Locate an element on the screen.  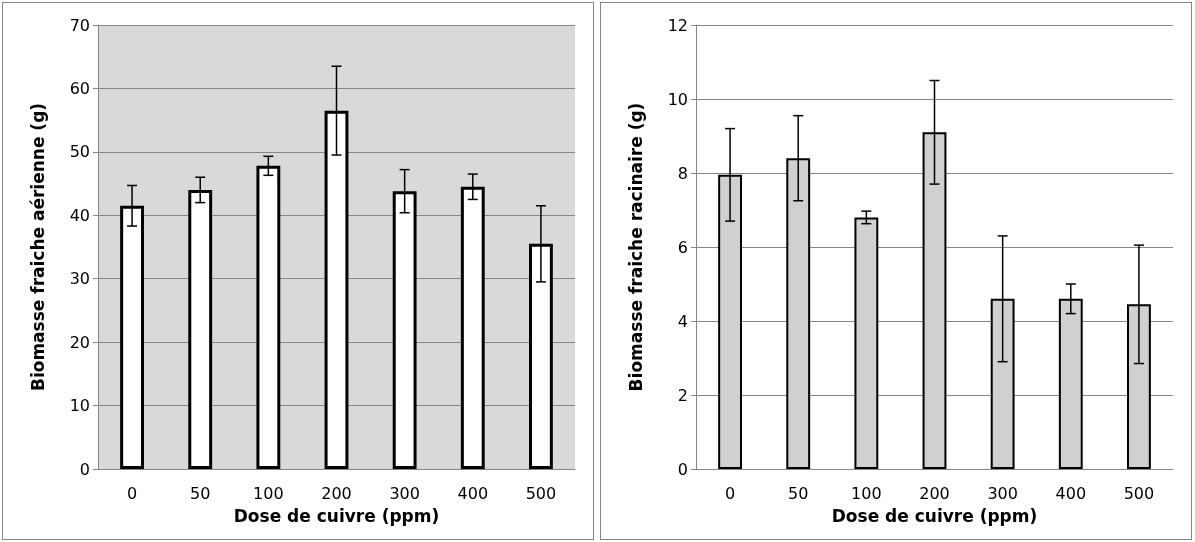
y-tick-label: 20 is located at coordinates (79, 342).